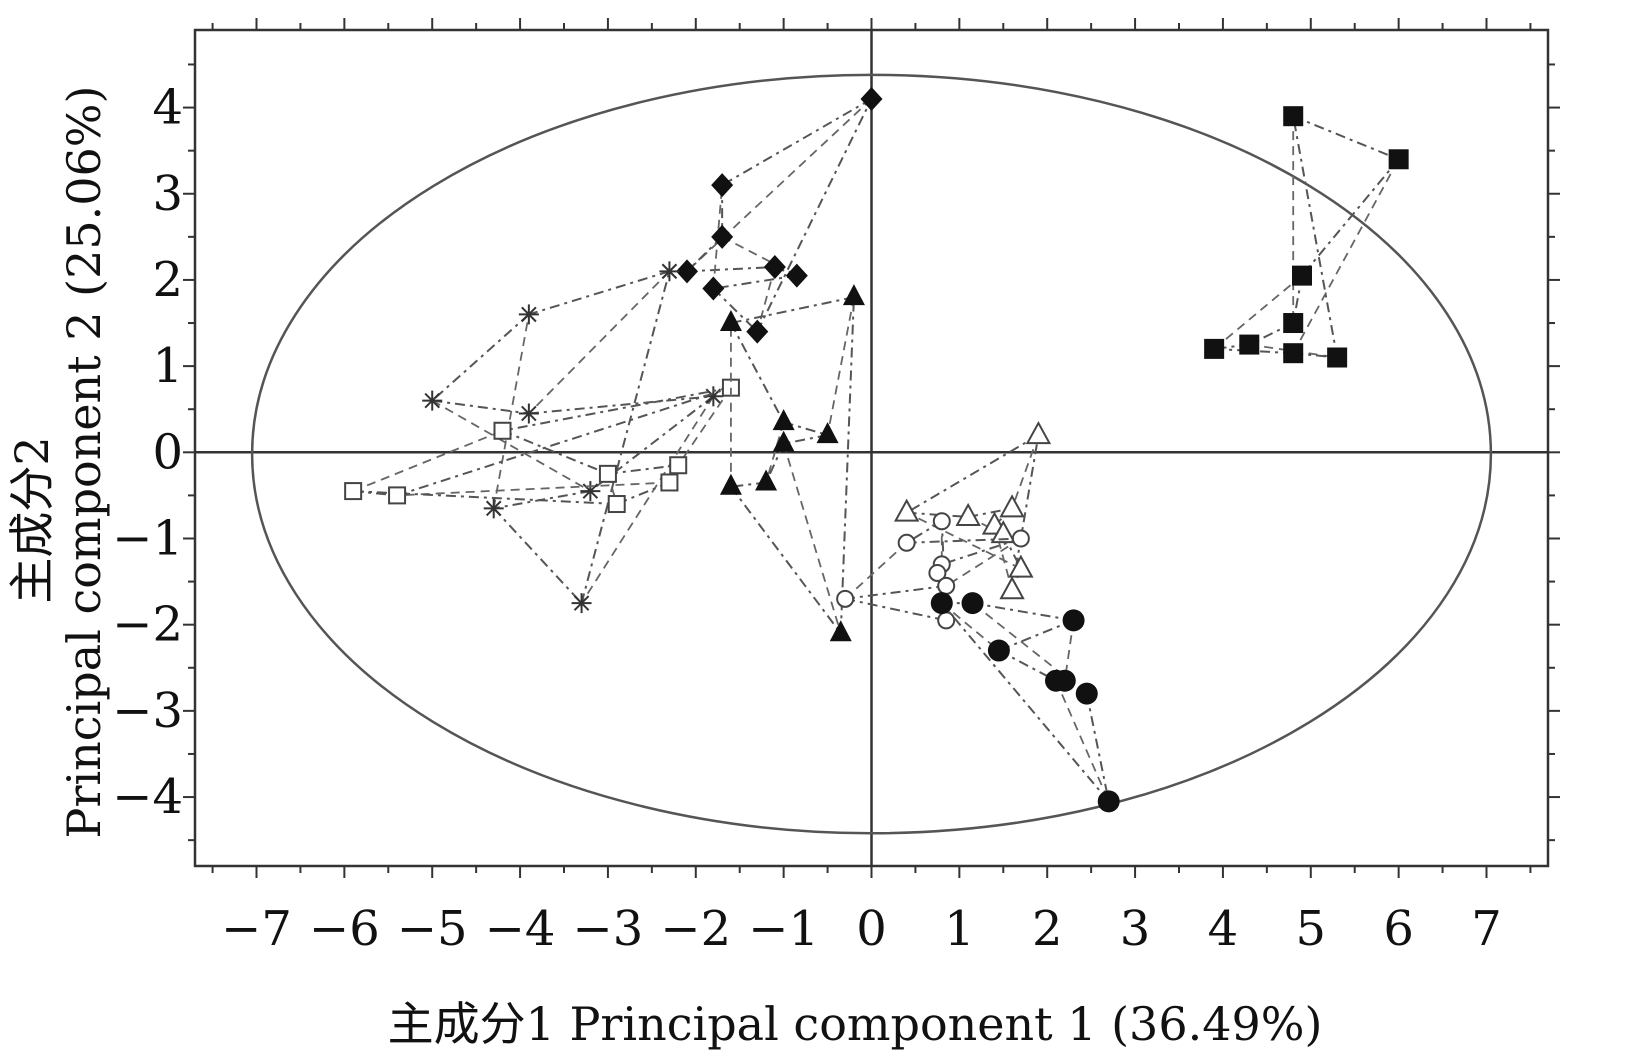 Image resolution: width=1634 pixels, height=1062 pixels. I want to click on y-tick-label: −2, so click(147, 625).